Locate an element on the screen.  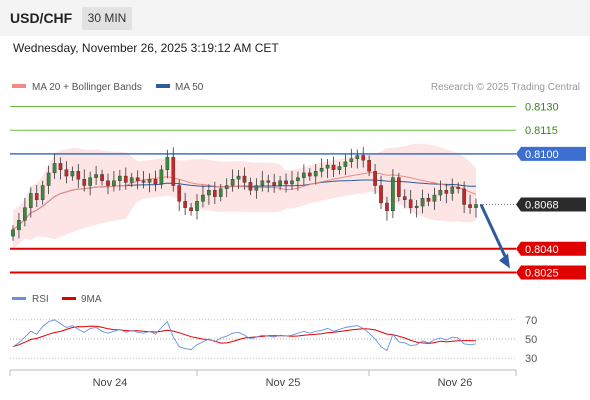
rsi-line is located at coordinates (244, 335).